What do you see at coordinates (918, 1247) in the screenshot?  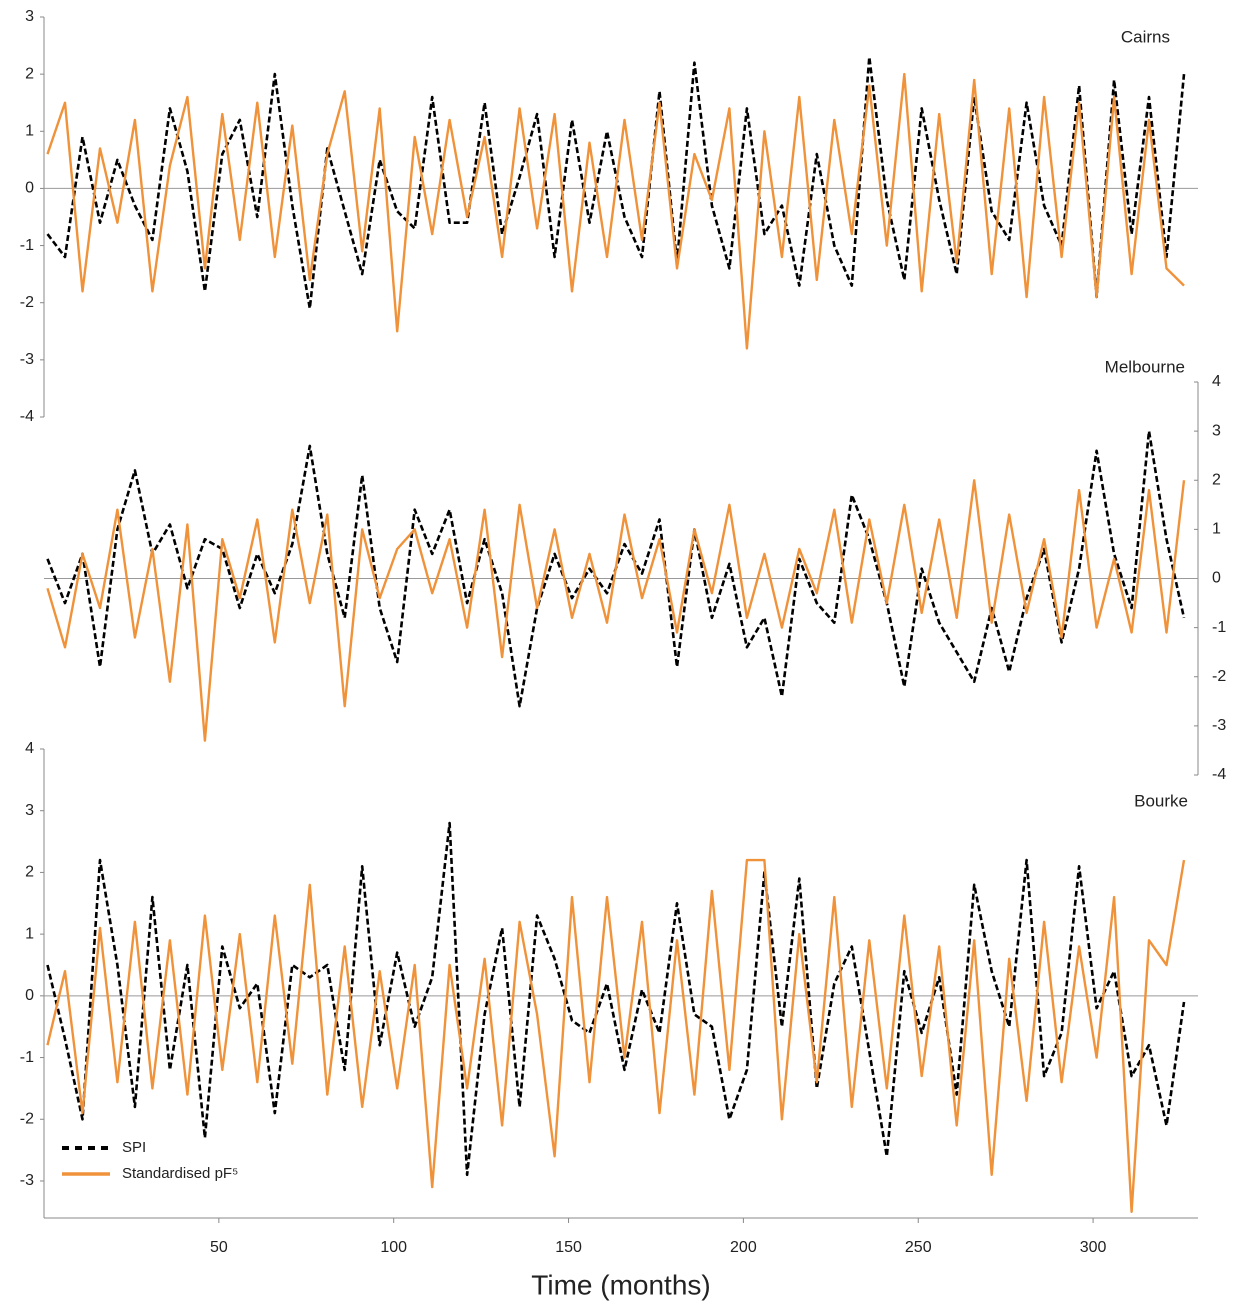 I see `x-tick-label: 250` at bounding box center [918, 1247].